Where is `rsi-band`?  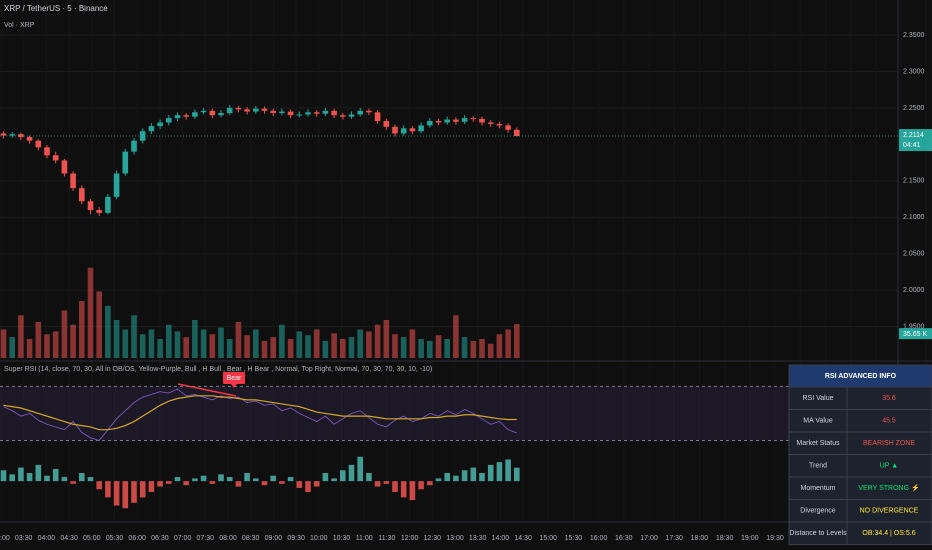
rsi-band is located at coordinates (449, 413).